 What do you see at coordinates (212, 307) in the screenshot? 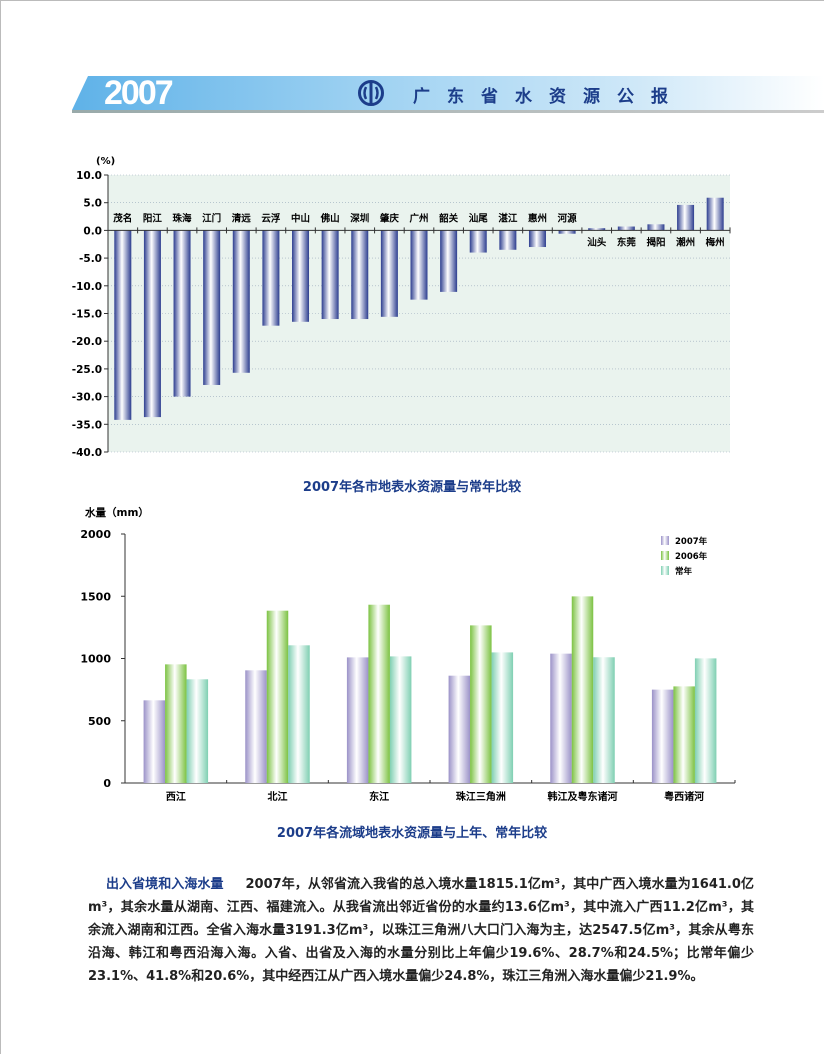
I see `bar-江门` at bounding box center [212, 307].